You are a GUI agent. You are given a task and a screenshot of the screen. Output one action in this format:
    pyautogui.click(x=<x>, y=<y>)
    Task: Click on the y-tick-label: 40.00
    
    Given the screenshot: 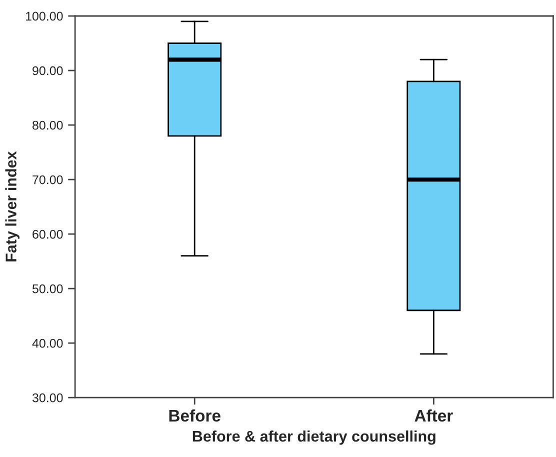 What is the action you would take?
    pyautogui.click(x=47, y=343)
    